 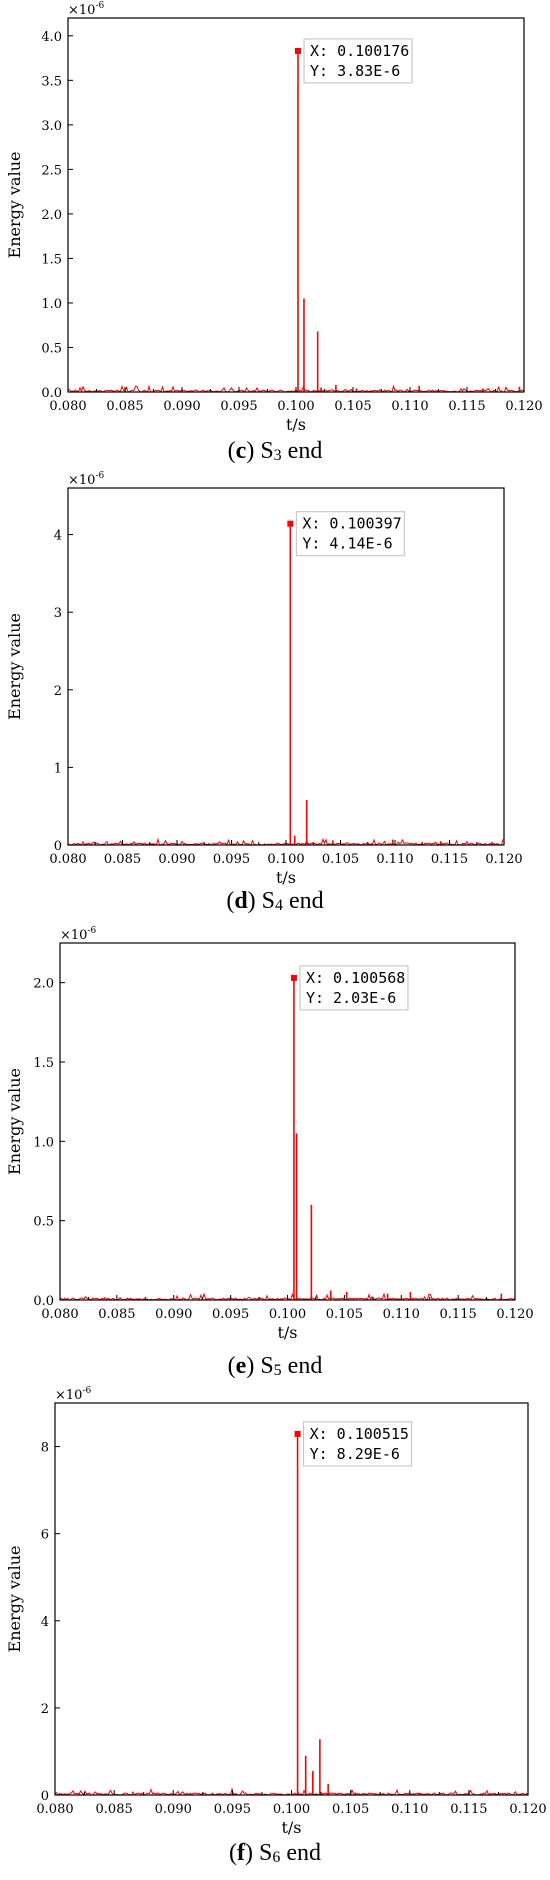 What do you see at coordinates (355, 978) in the screenshot?
I see `datatip-x-label: X: 0.100568` at bounding box center [355, 978].